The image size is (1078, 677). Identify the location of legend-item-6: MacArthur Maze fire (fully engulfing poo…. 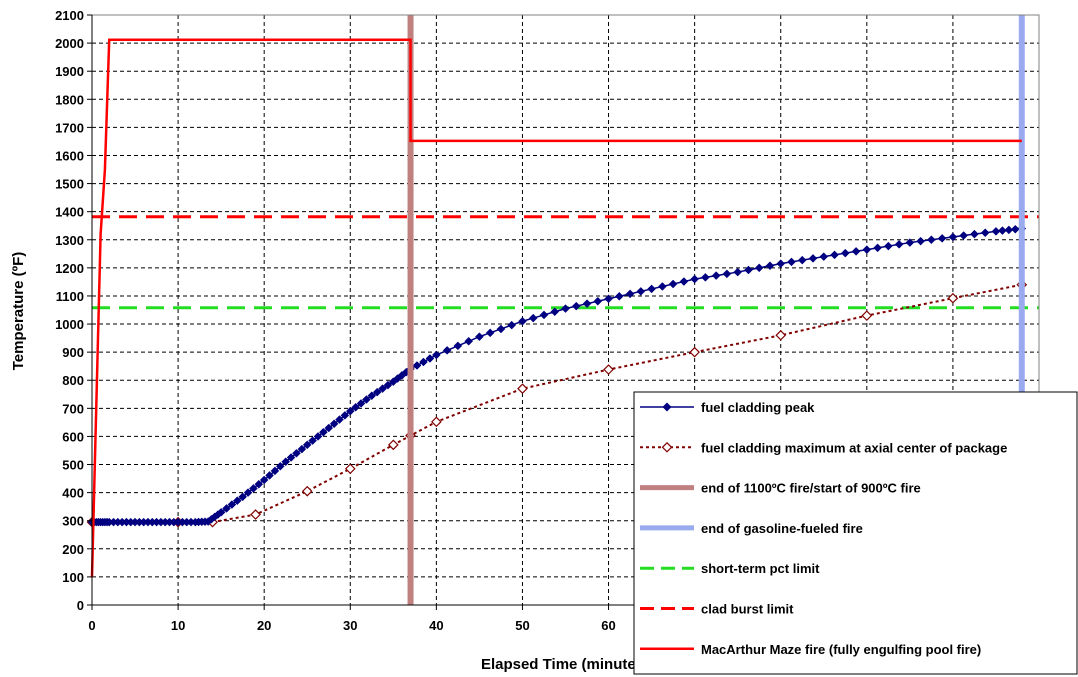
(810, 649).